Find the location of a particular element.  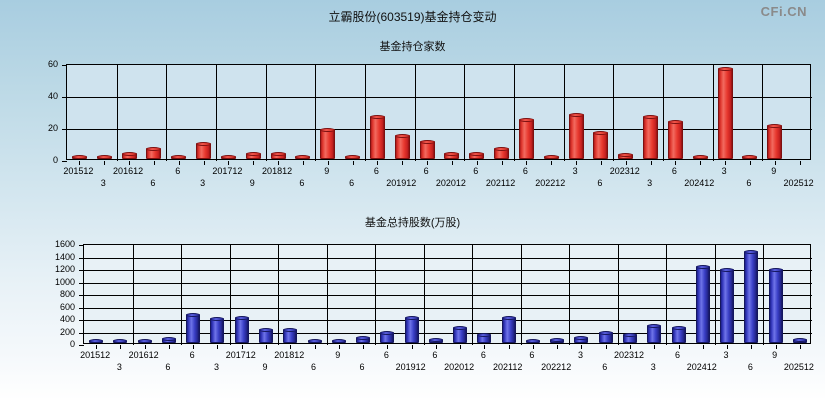

y-axis-label: 1600 is located at coordinates (64, 244).